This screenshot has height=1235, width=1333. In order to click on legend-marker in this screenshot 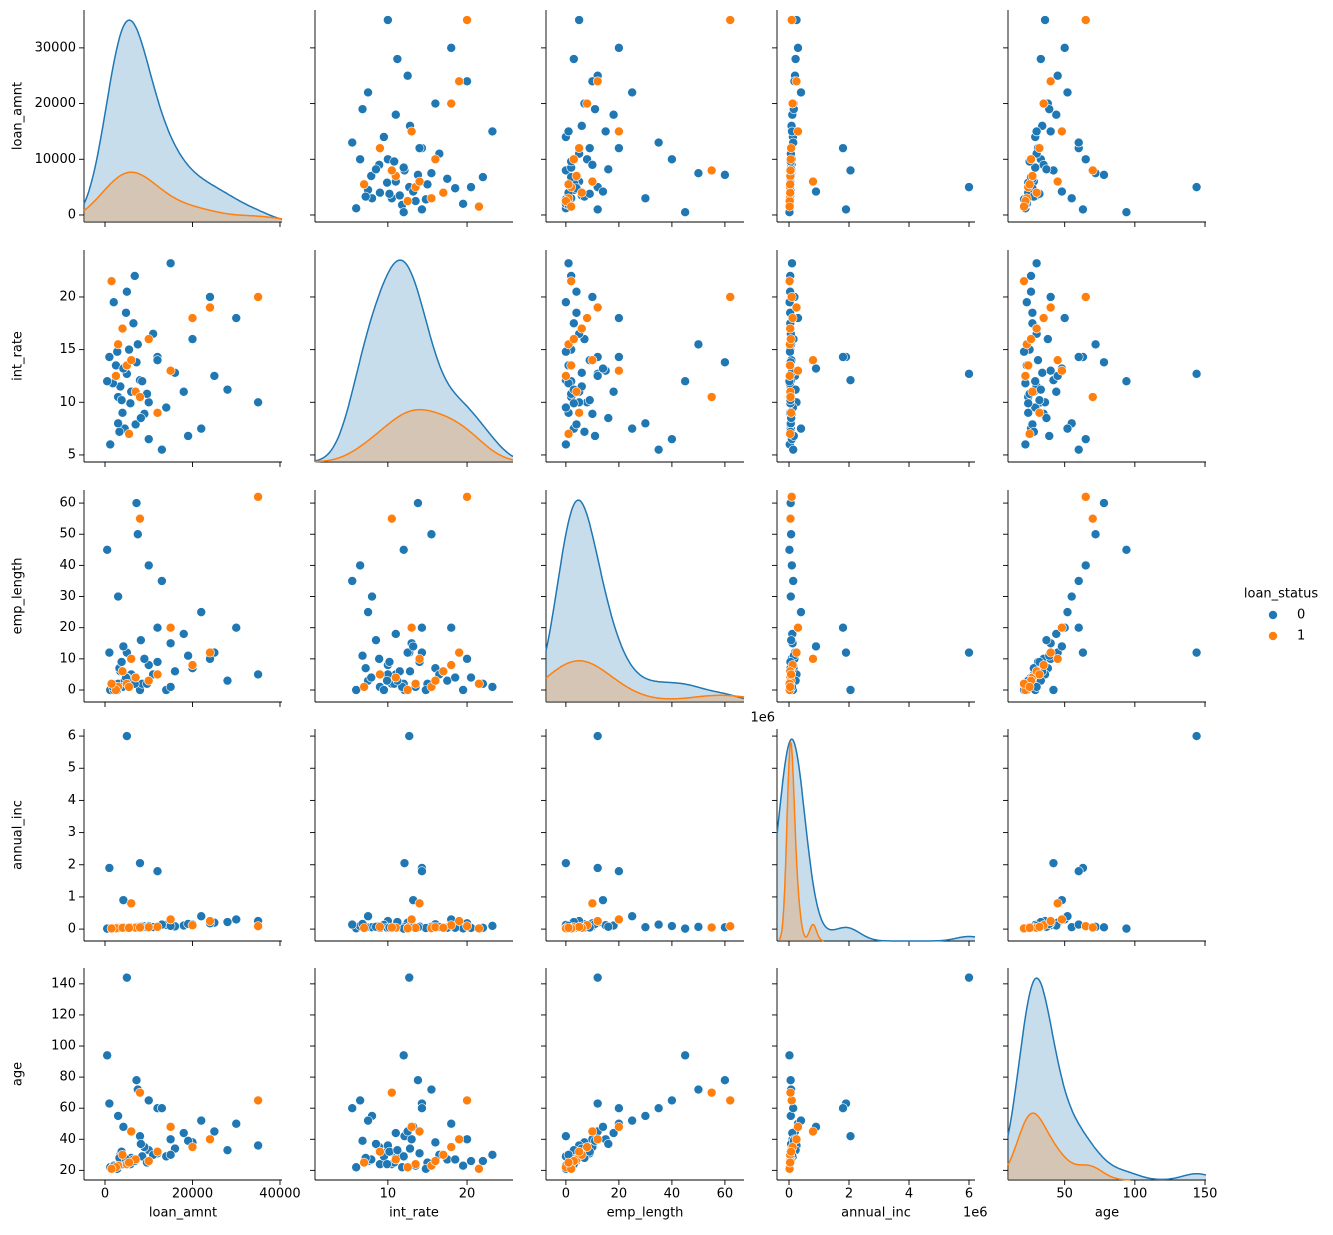, I will do `click(1273, 615)`.